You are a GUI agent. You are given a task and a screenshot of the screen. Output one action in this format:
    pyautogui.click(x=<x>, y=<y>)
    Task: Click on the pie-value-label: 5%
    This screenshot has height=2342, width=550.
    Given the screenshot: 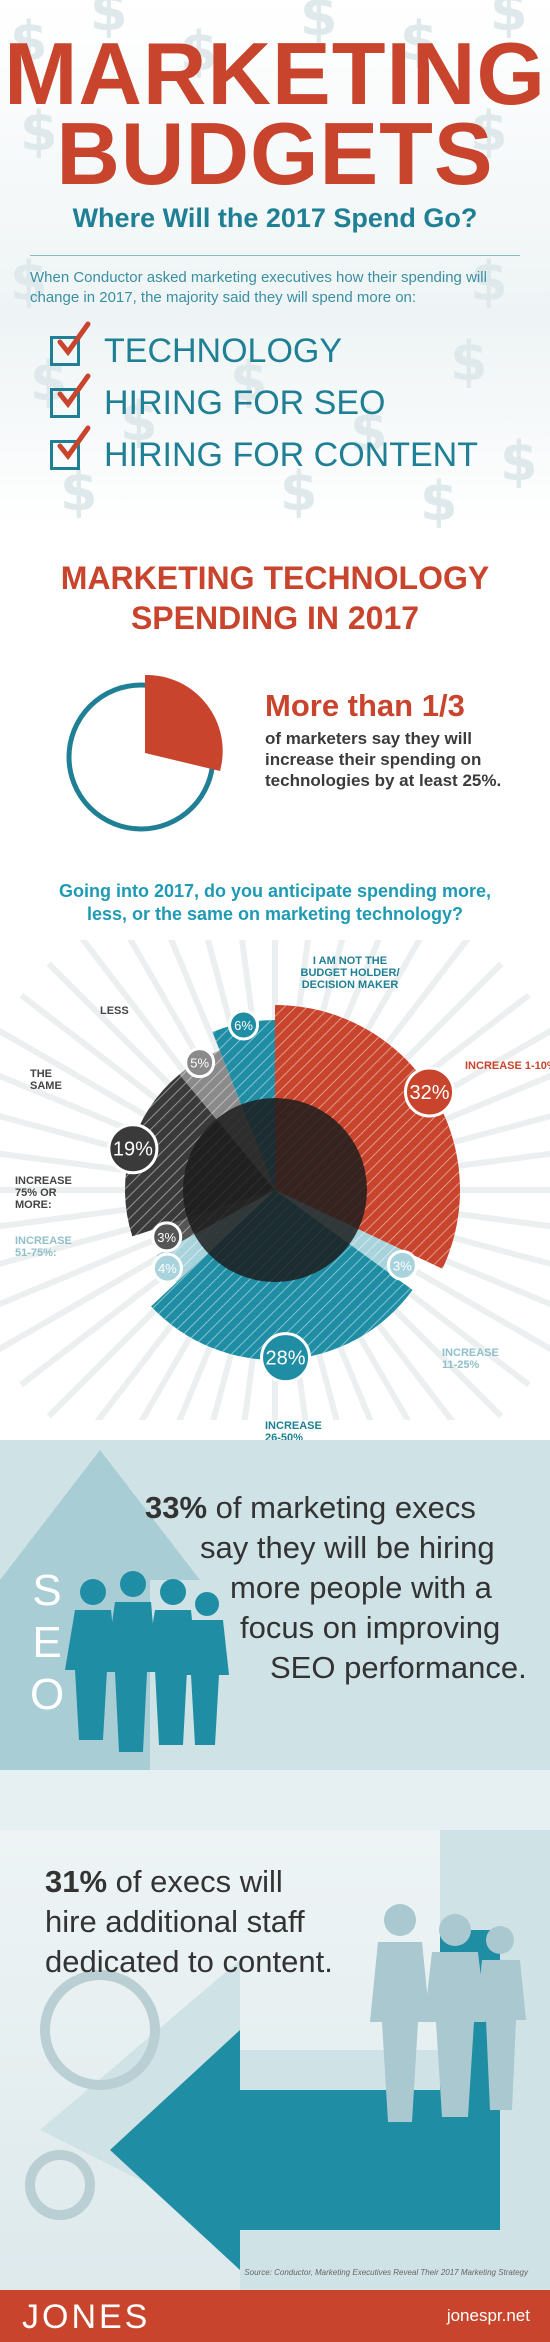 What is the action you would take?
    pyautogui.click(x=199, y=1063)
    